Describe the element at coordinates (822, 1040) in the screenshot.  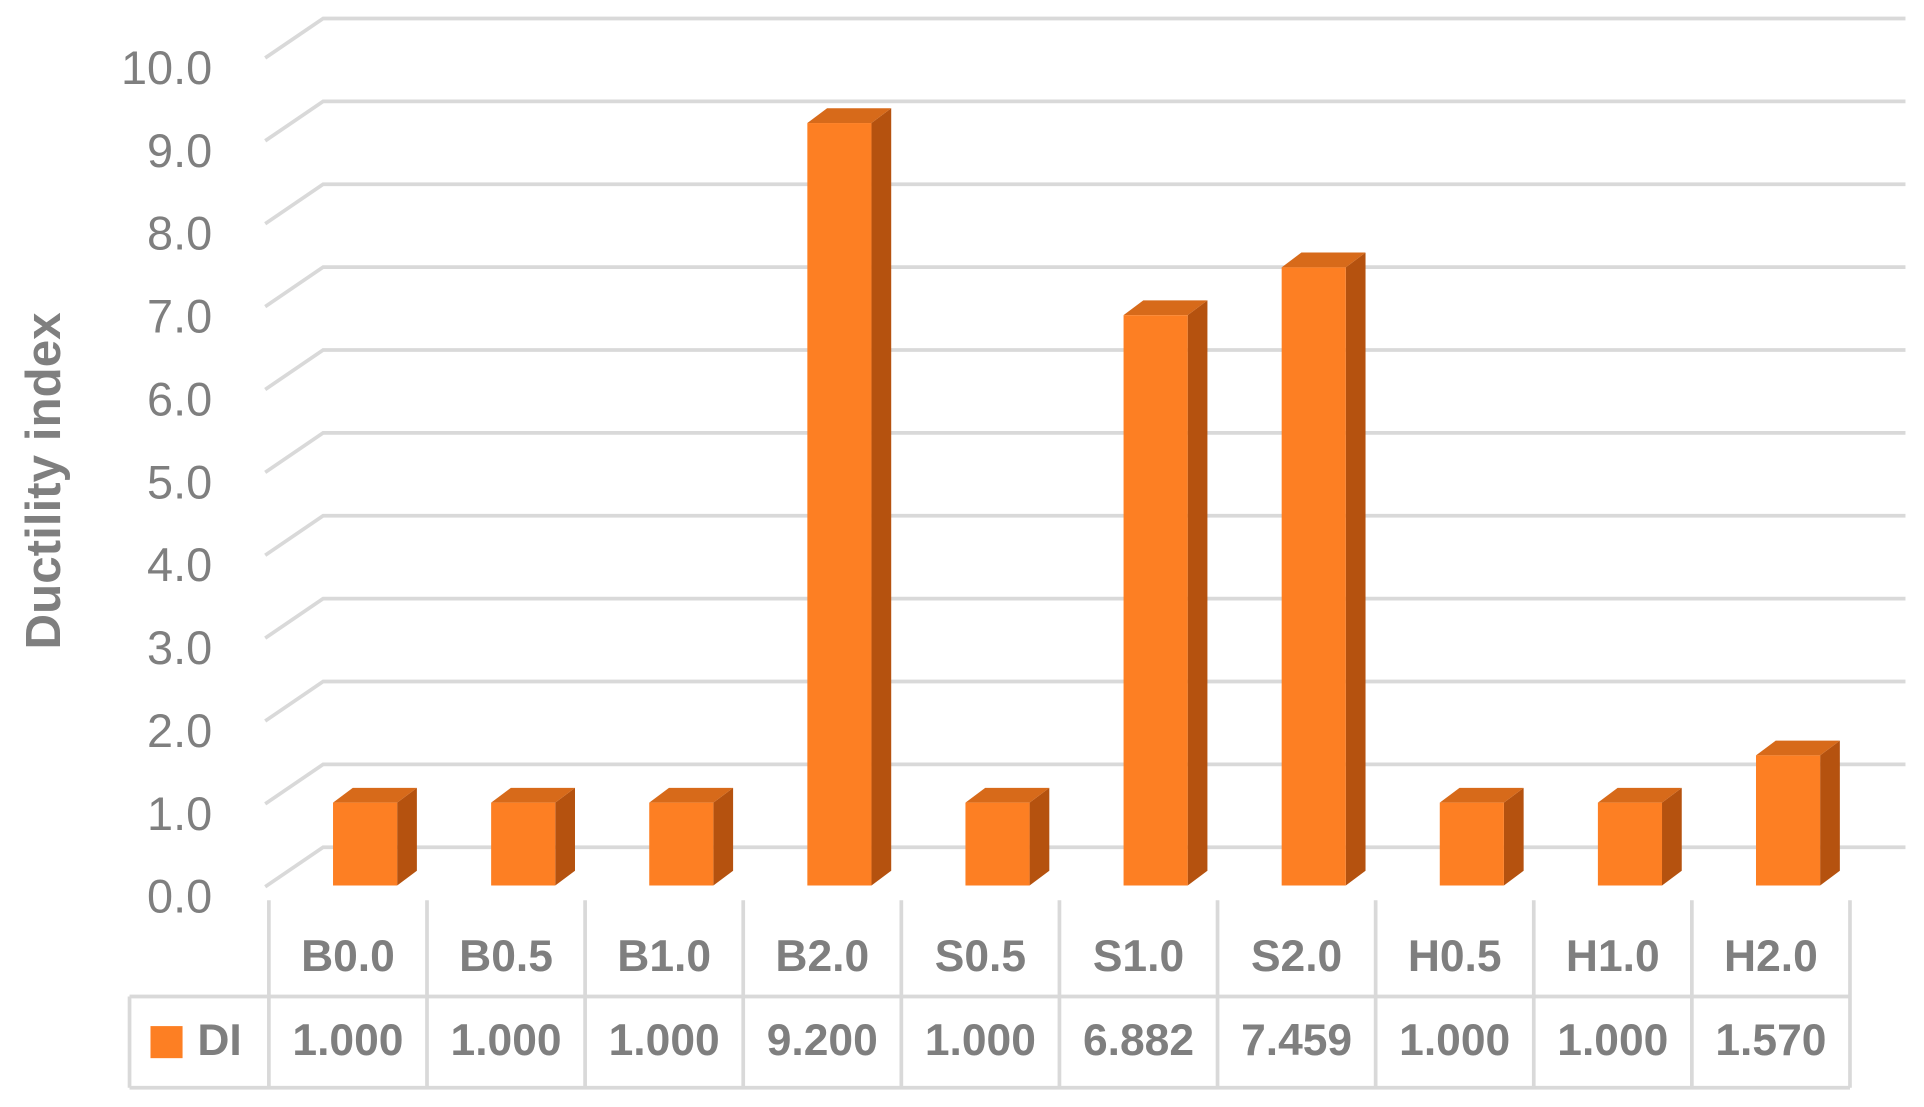
I see `data-table-value: 9.200` at that location.